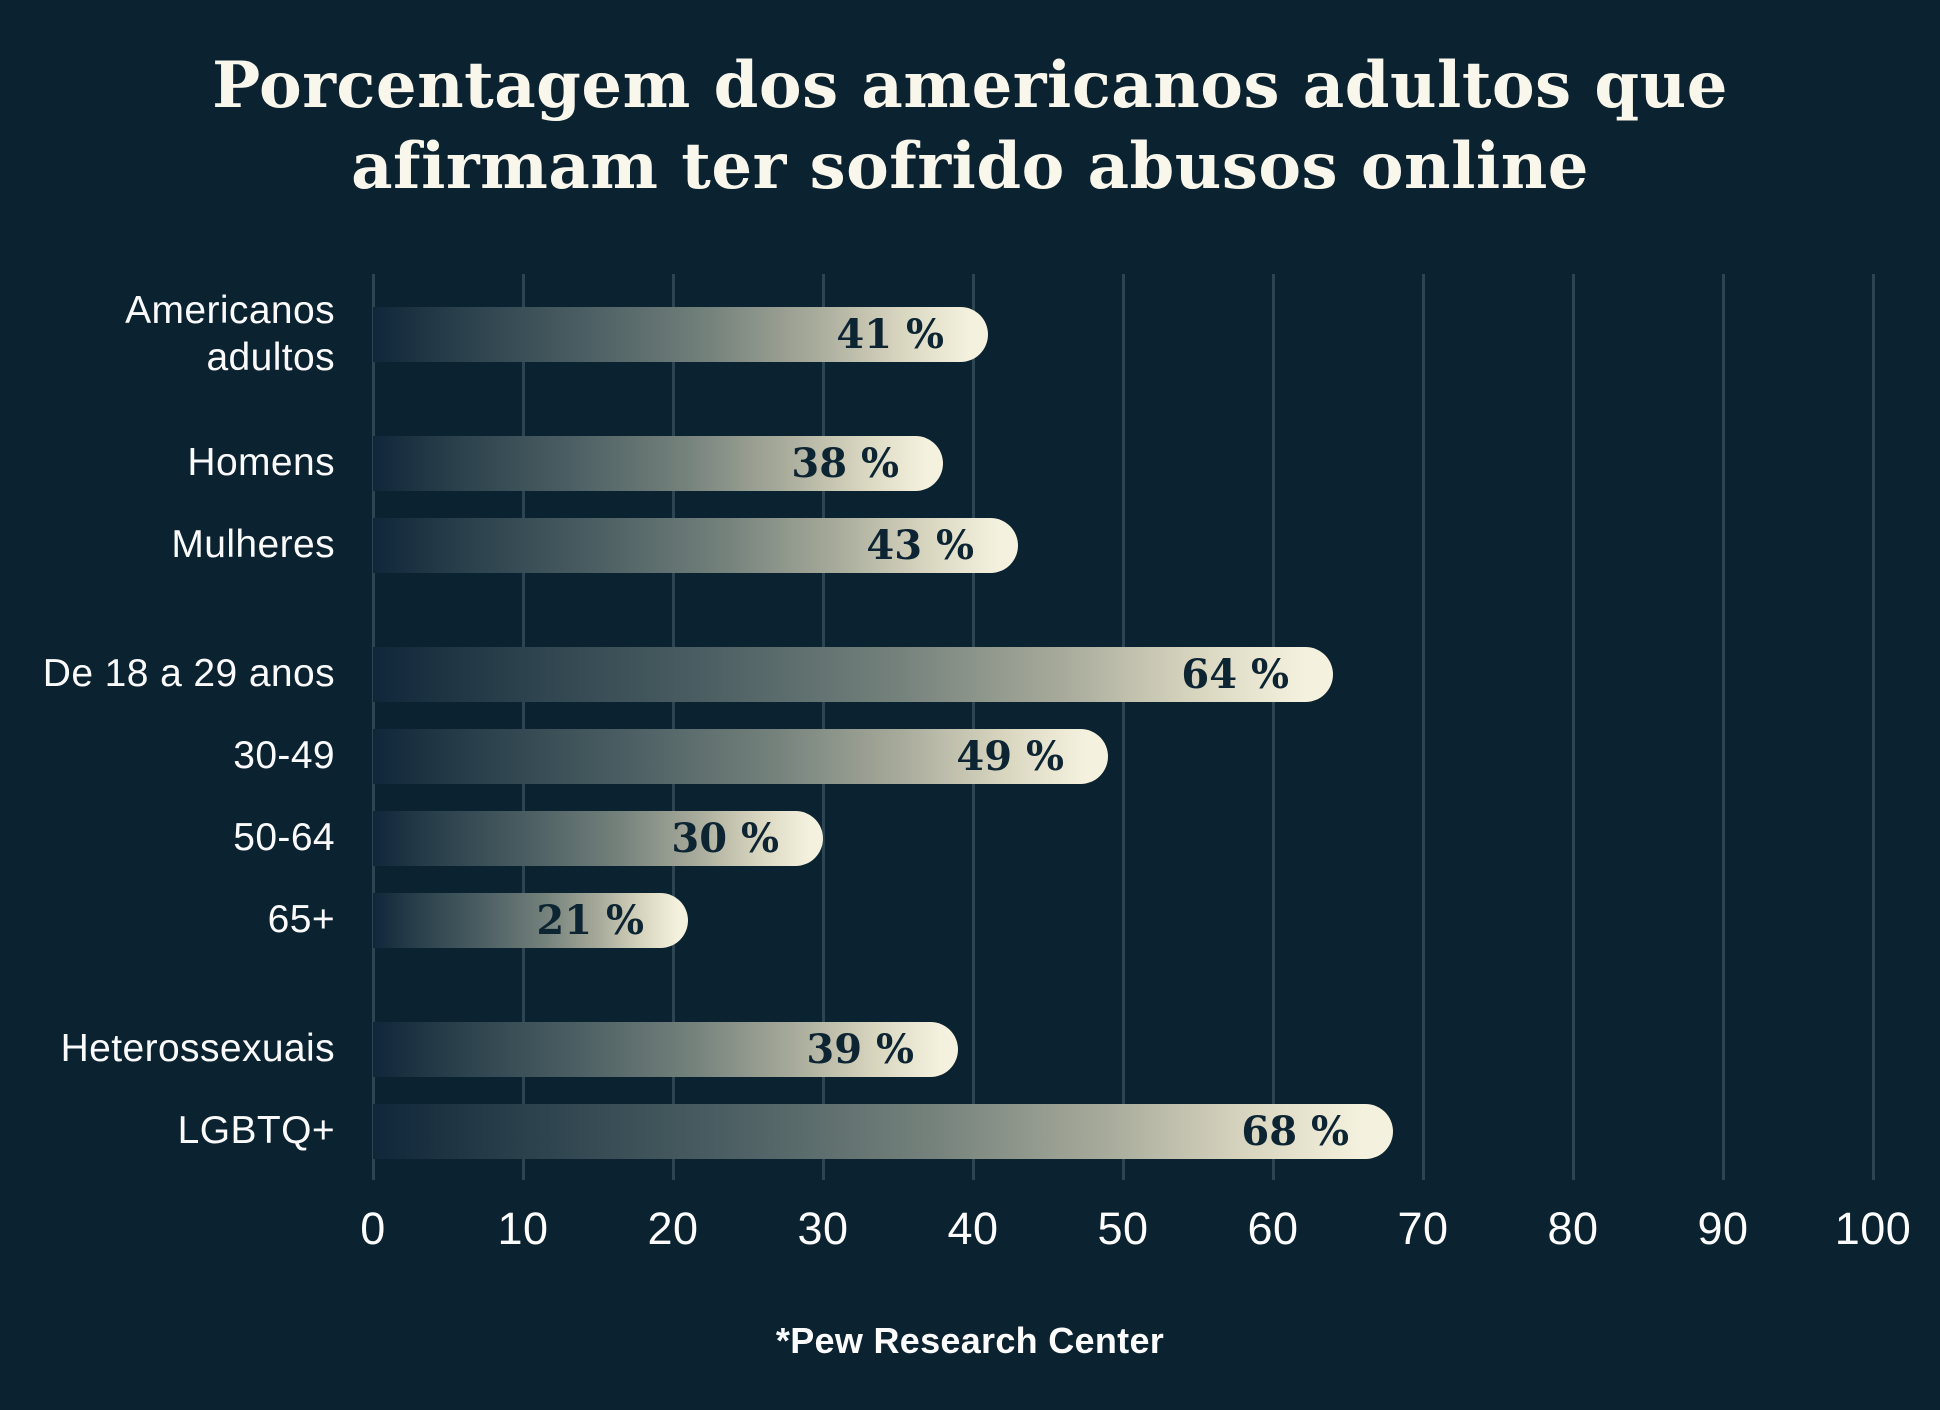 This screenshot has height=1410, width=1940. What do you see at coordinates (970, 1340) in the screenshot?
I see `source-note: *Pew Research Center` at bounding box center [970, 1340].